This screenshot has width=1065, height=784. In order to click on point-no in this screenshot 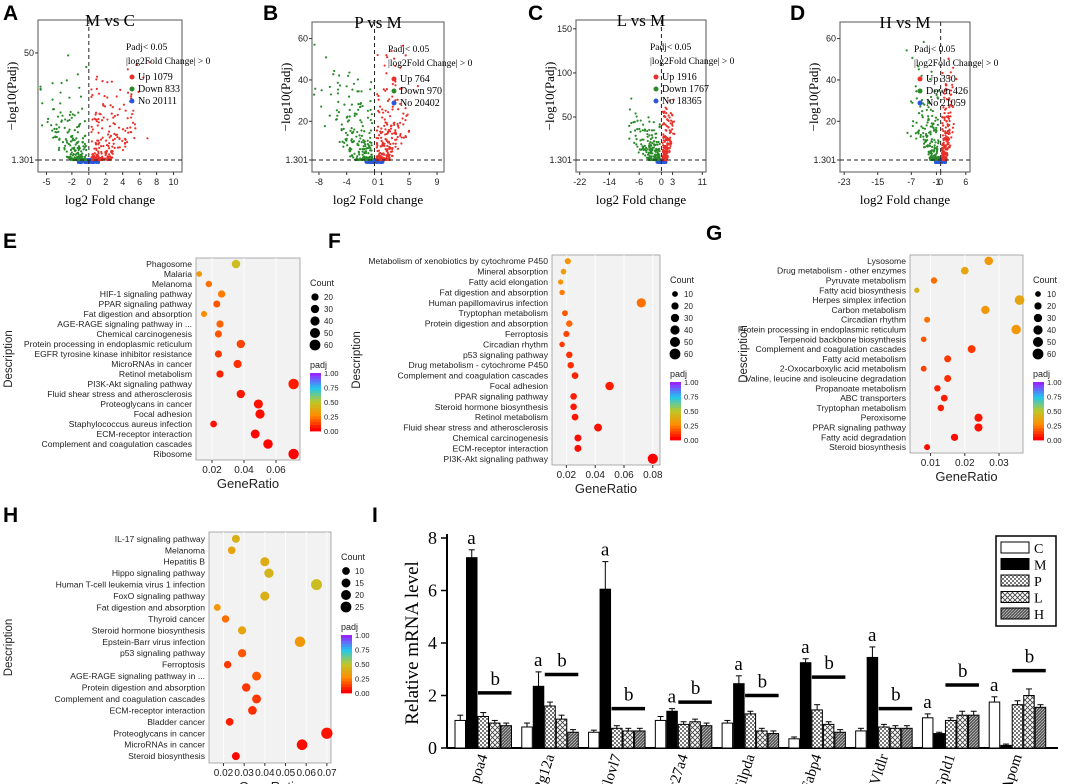, I will do `click(369, 162)`.